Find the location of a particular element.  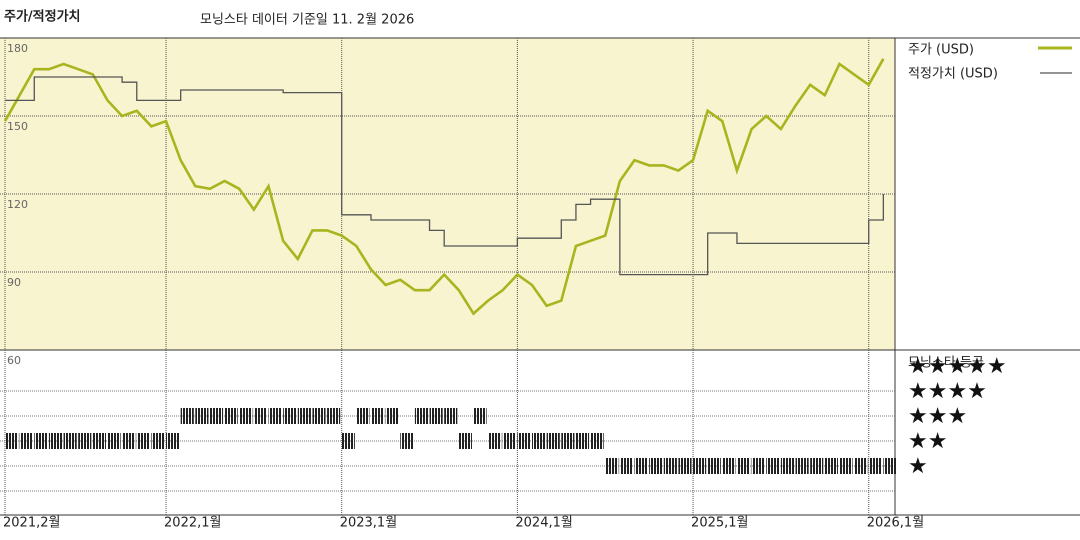

y-tick-label: 180 is located at coordinates (17, 48).